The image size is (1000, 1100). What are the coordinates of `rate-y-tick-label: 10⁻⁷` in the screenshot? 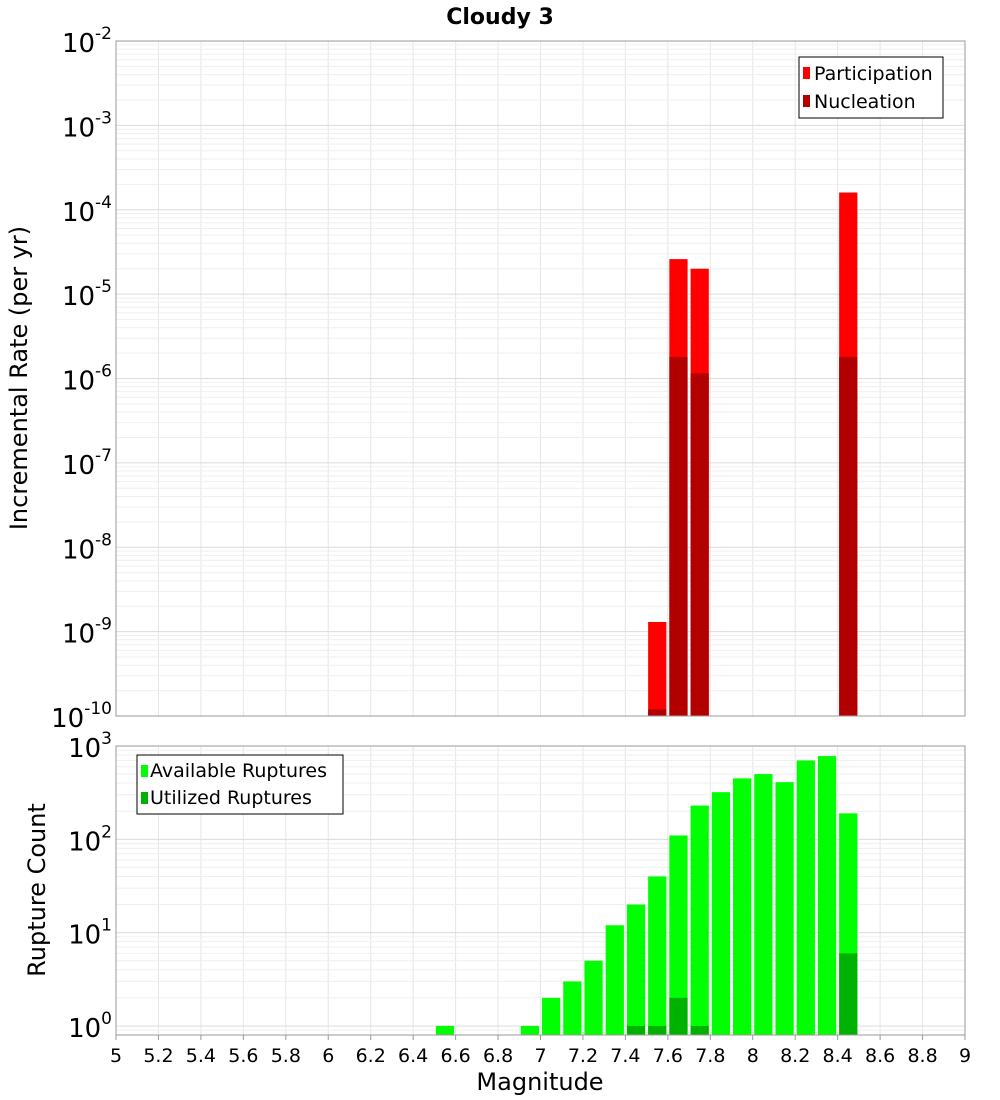 It's located at (87, 463).